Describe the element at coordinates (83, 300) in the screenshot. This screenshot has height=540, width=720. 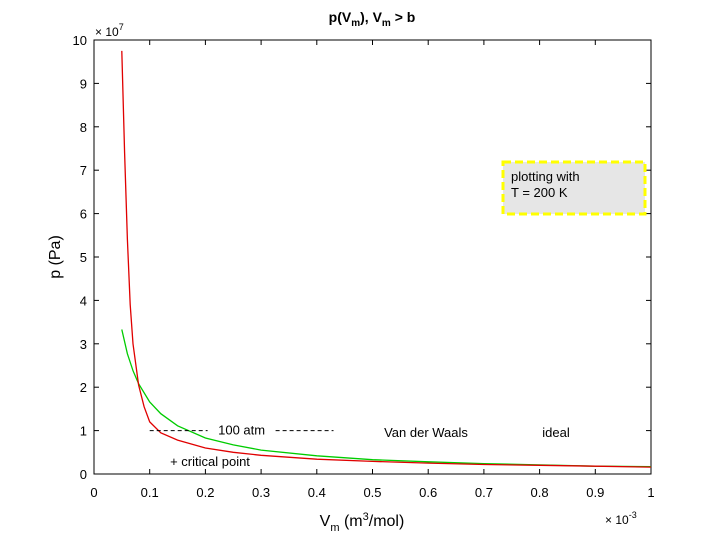
I see `y-tick-label: 4` at that location.